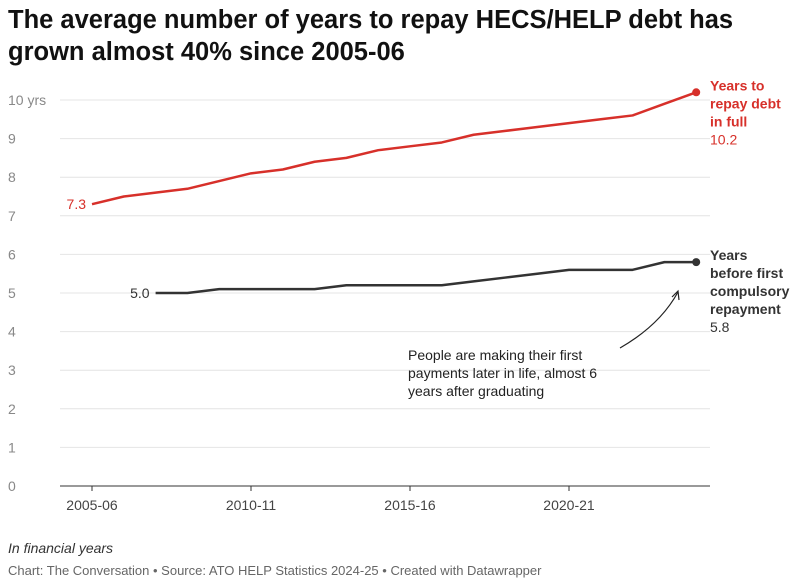 The width and height of the screenshot is (800, 588). Describe the element at coordinates (12, 216) in the screenshot. I see `y-tick-label: 7` at that location.